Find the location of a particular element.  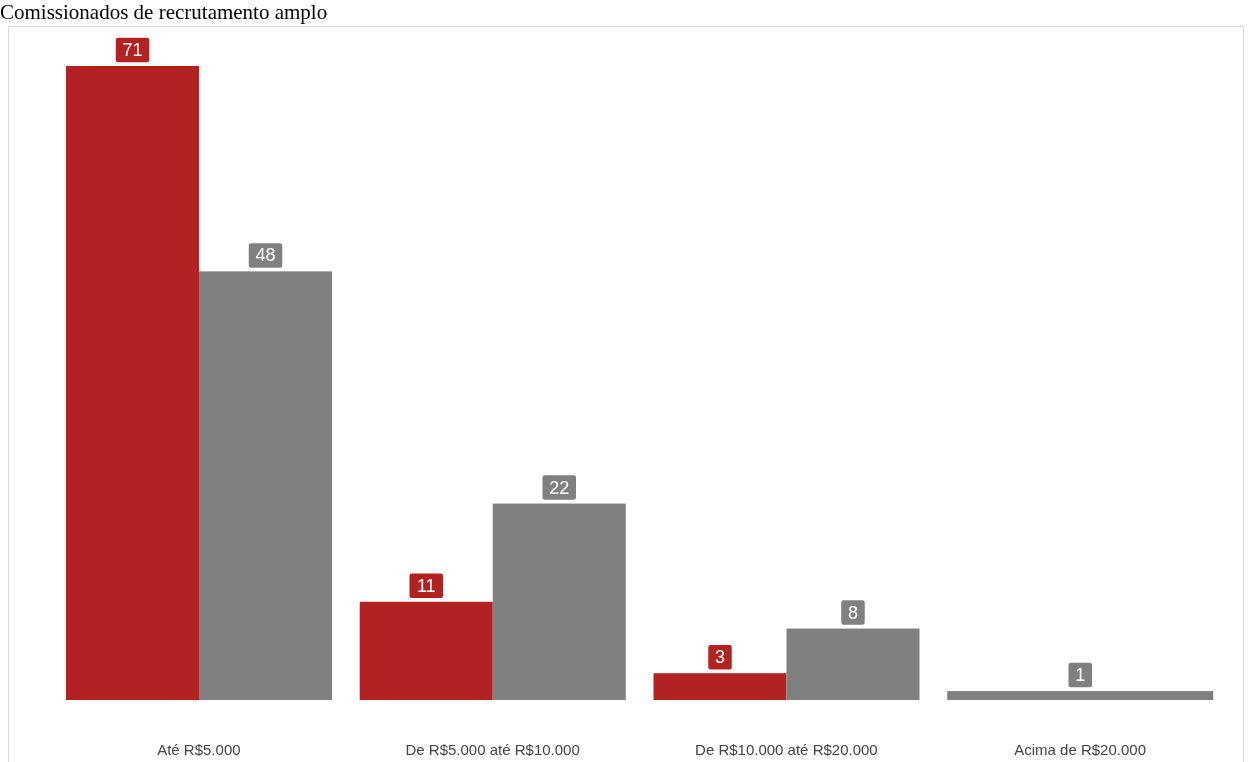

data-label: 22 is located at coordinates (559, 487).